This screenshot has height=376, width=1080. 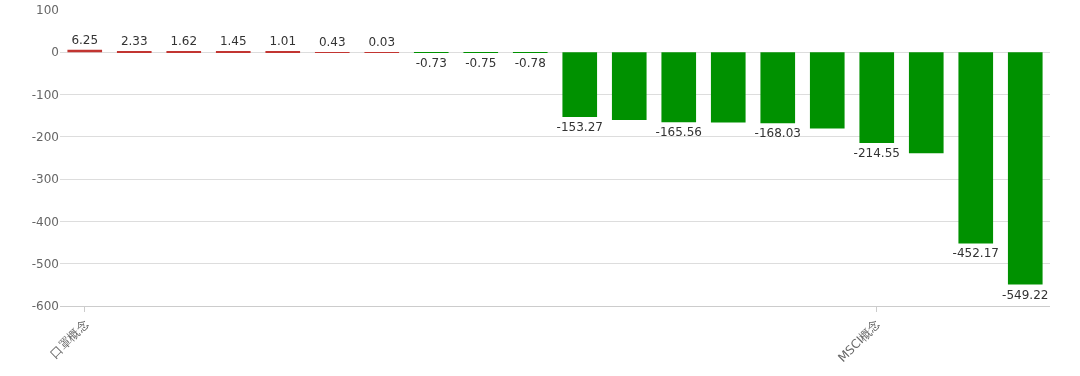 What do you see at coordinates (45, 263) in the screenshot?
I see `y-tick-label: -500` at bounding box center [45, 263].